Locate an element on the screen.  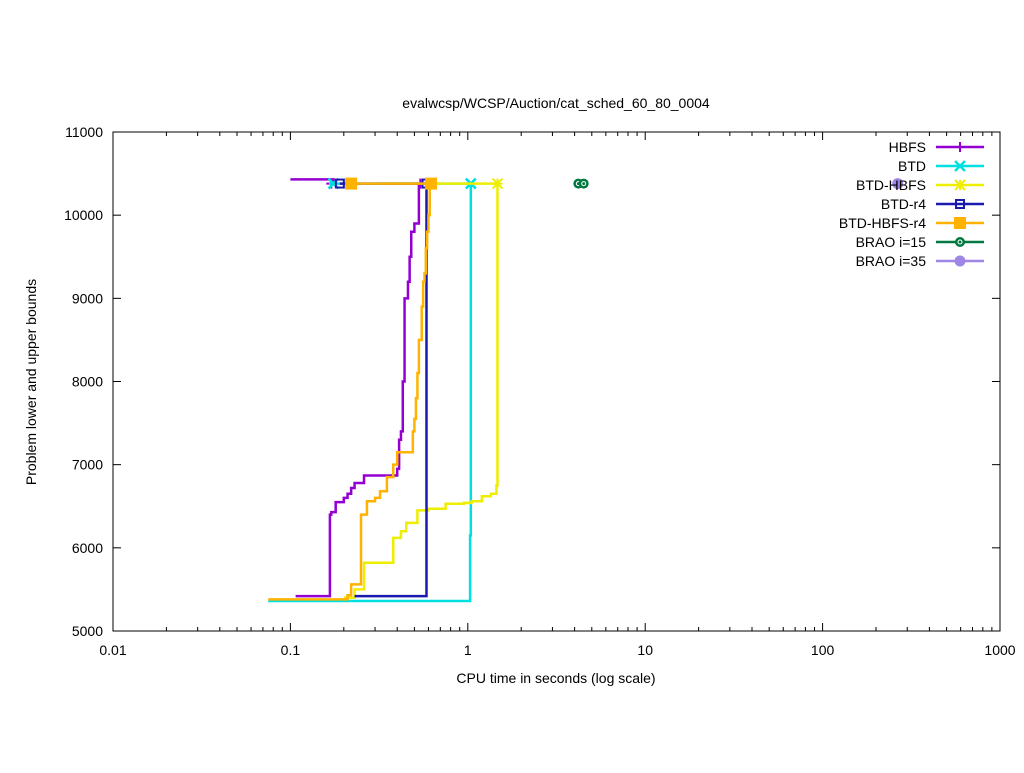
y-tick-label: 5000 is located at coordinates (87, 631).